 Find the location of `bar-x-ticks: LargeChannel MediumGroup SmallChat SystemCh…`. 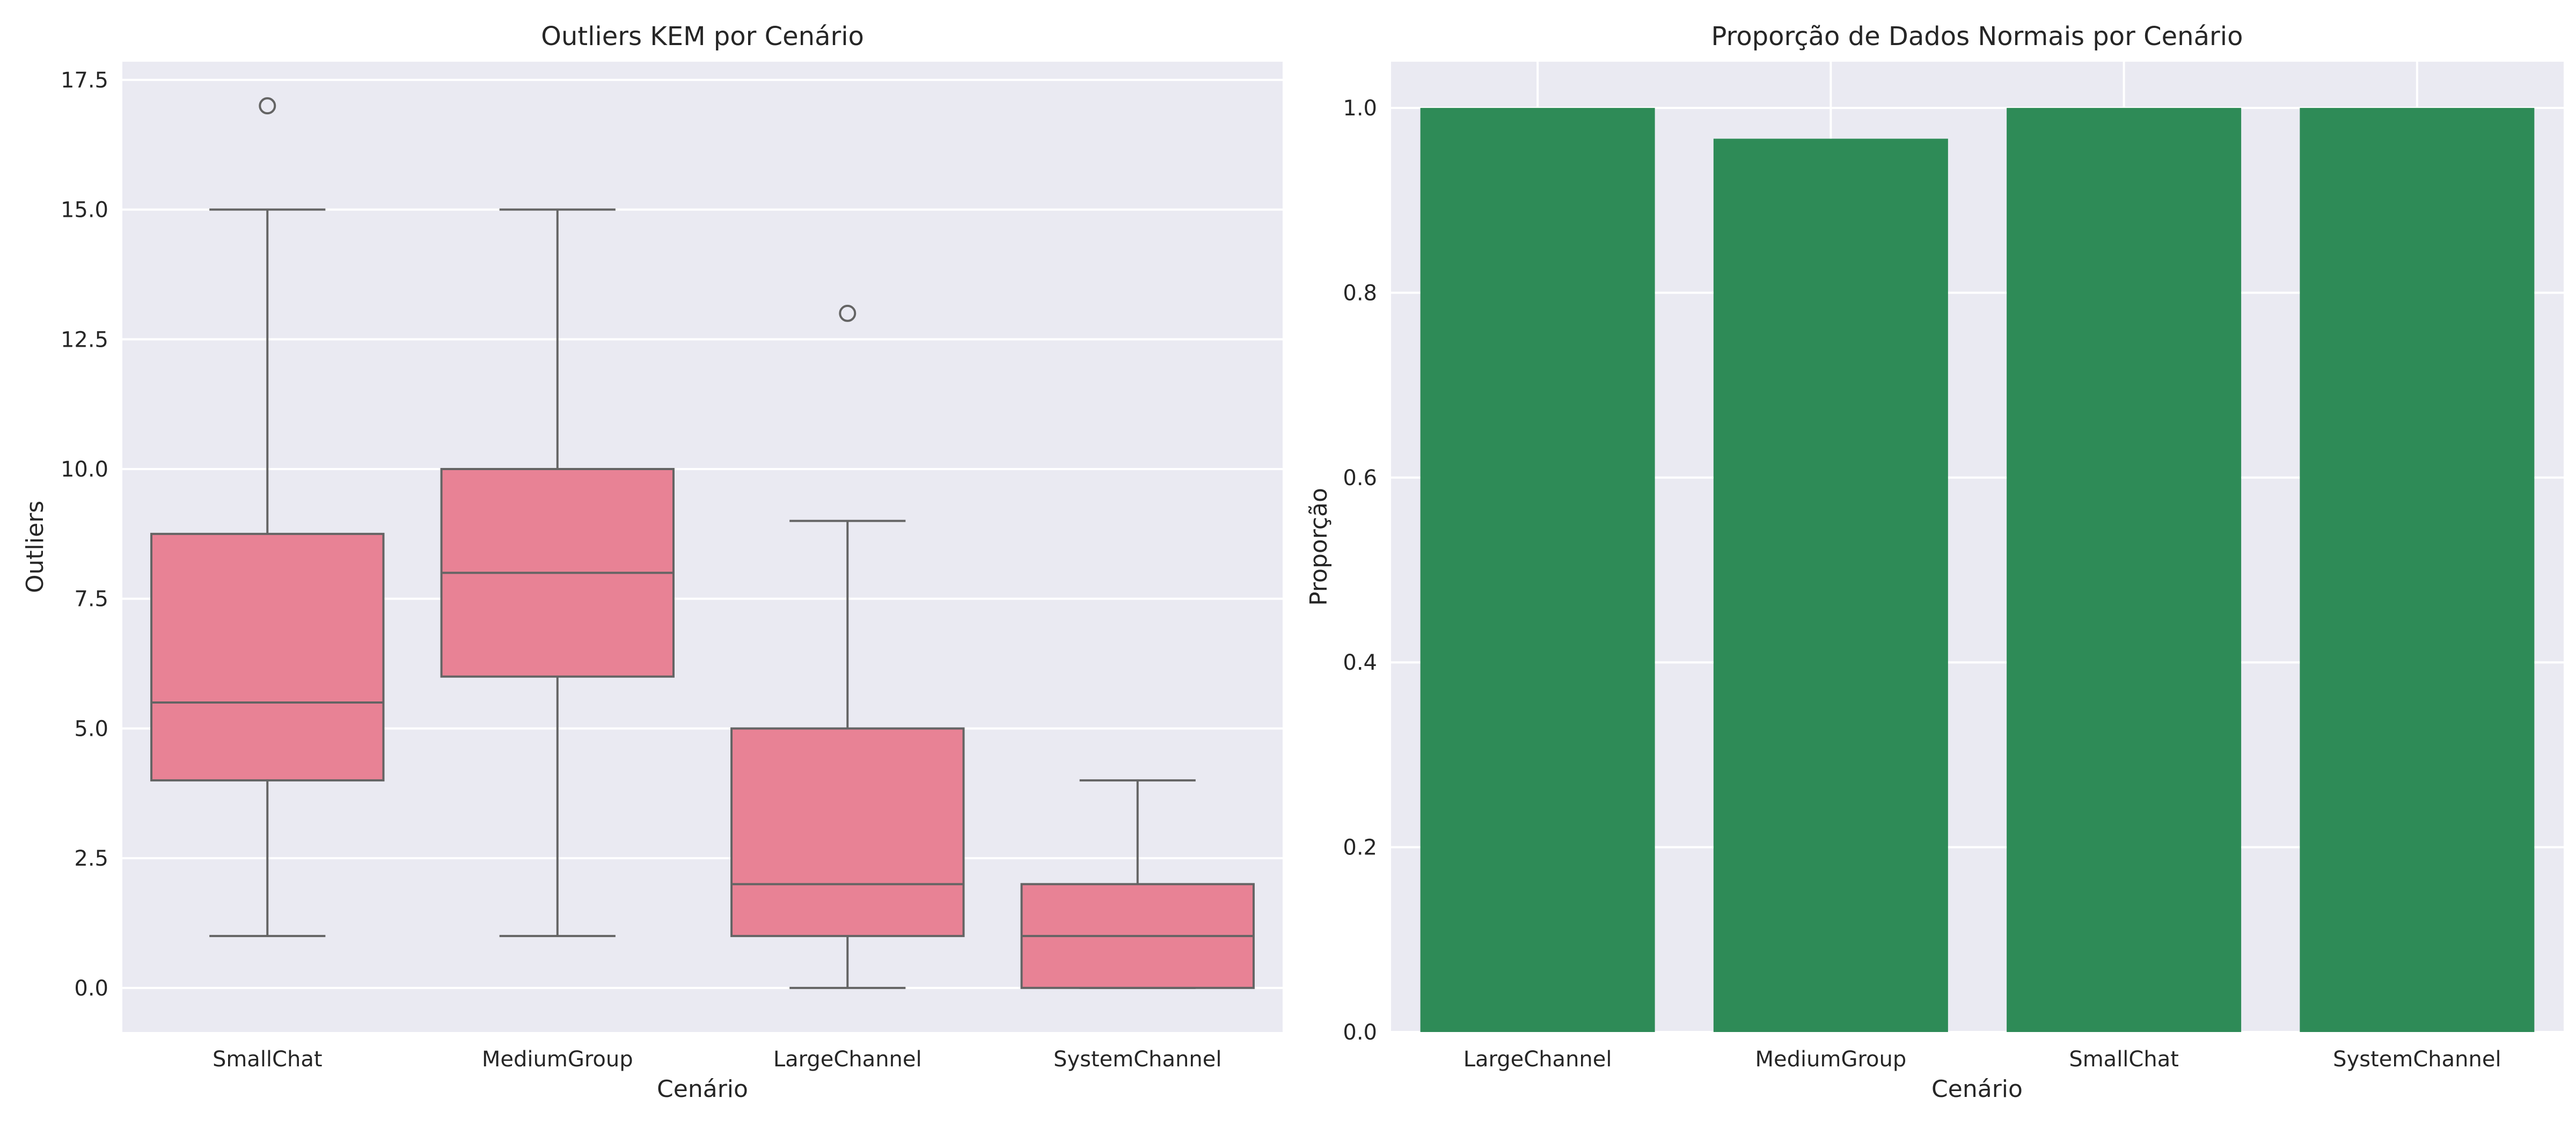

bar-x-ticks: LargeChannel MediumGroup SmallChat SystemCh… is located at coordinates (1982, 1059).